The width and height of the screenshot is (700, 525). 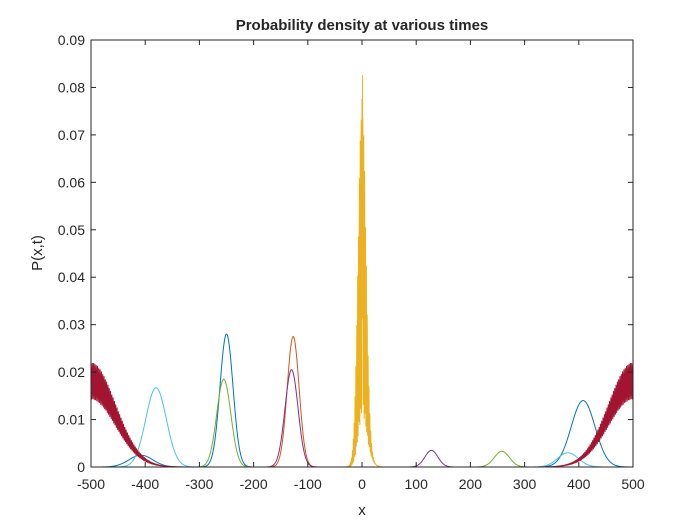 What do you see at coordinates (71, 87) in the screenshot?
I see `y-tick-label: 0.08` at bounding box center [71, 87].